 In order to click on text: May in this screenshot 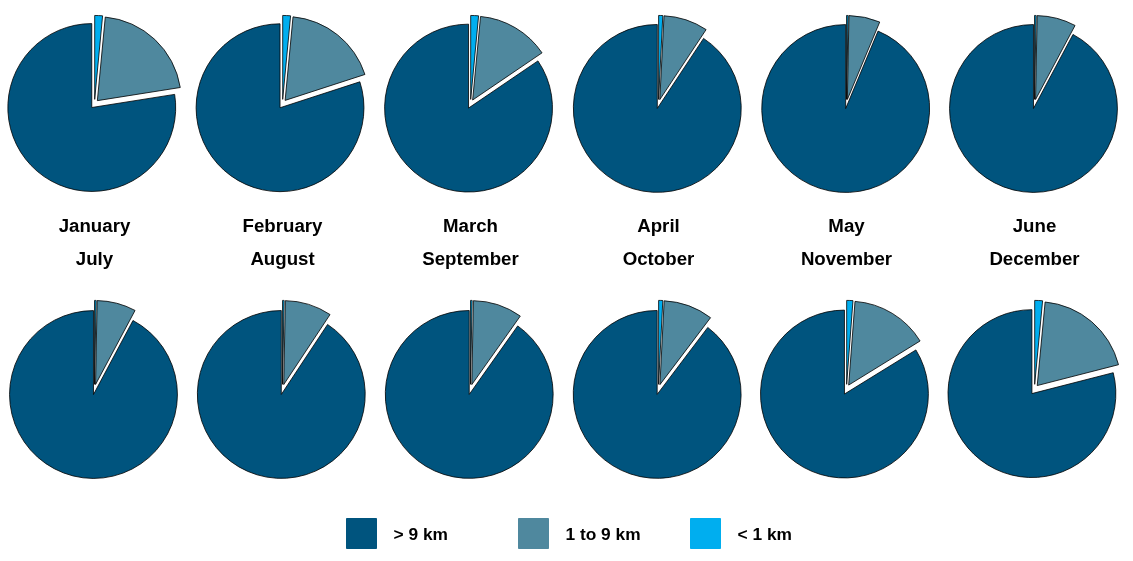, I will do `click(847, 225)`.